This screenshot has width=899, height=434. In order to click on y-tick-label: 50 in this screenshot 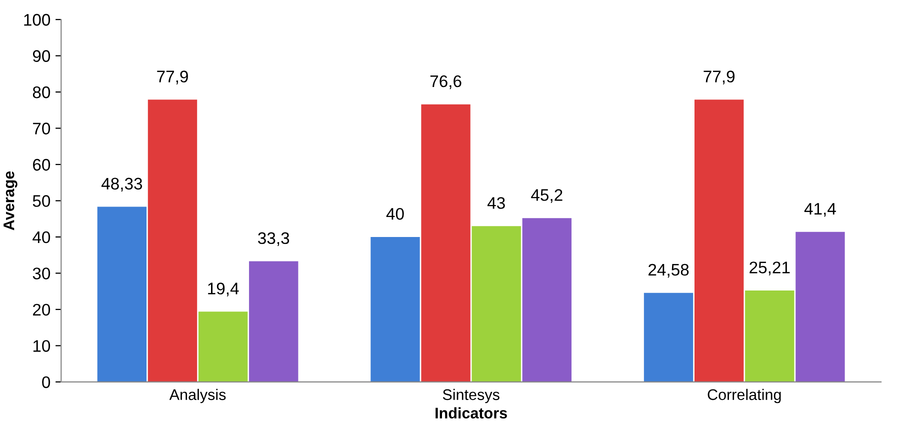, I will do `click(41, 201)`.